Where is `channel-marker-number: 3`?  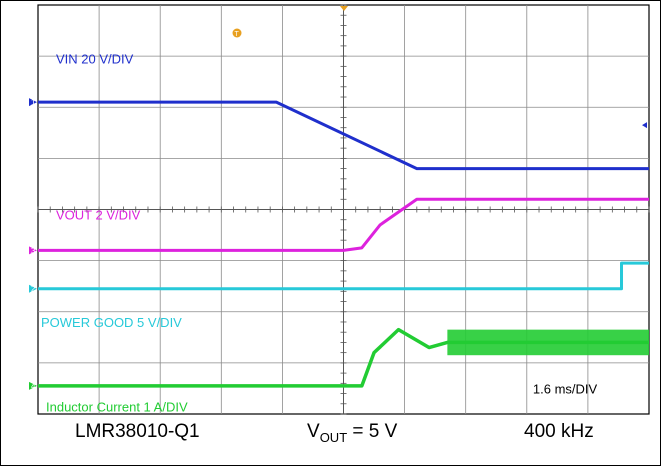 channel-marker-number: 3 is located at coordinates (33, 250).